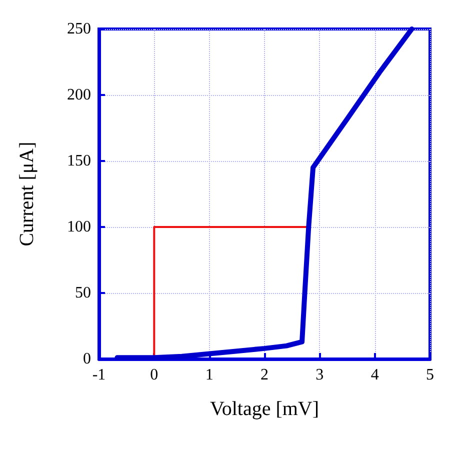  I want to click on x-tick-label: 3, so click(320, 375).